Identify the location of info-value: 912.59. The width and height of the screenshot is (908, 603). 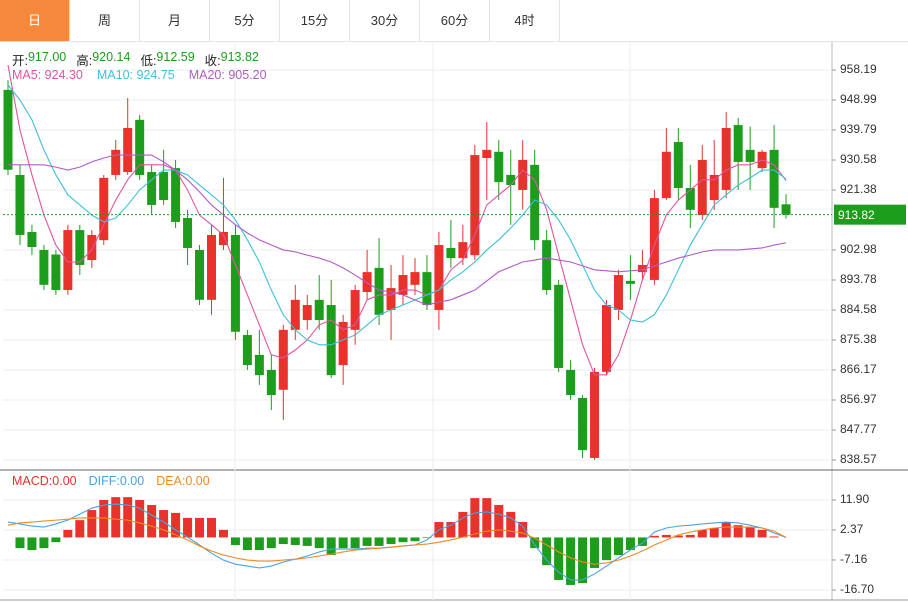
(175, 57).